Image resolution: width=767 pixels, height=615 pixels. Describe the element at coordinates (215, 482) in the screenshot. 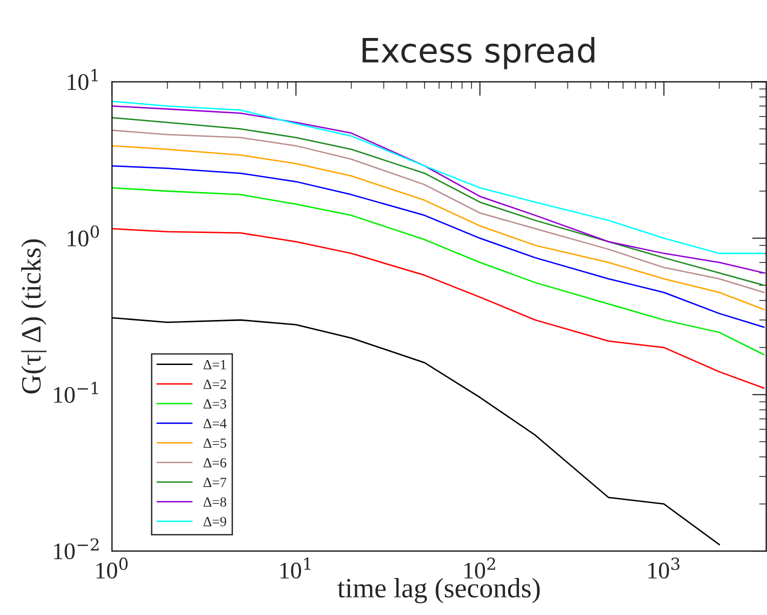

I see `legend-label: Δ=7` at that location.